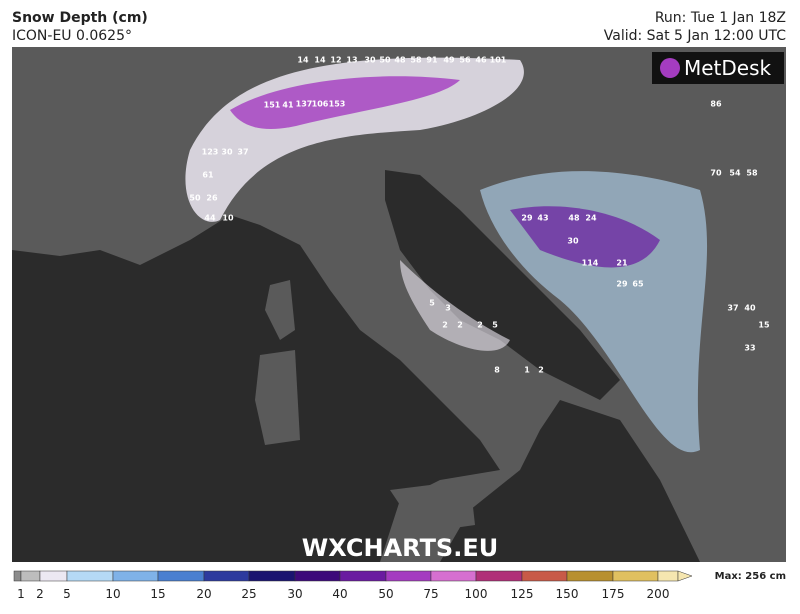 The width and height of the screenshot is (800, 614). Describe the element at coordinates (716, 104) in the screenshot. I see `map-label: 86` at that location.